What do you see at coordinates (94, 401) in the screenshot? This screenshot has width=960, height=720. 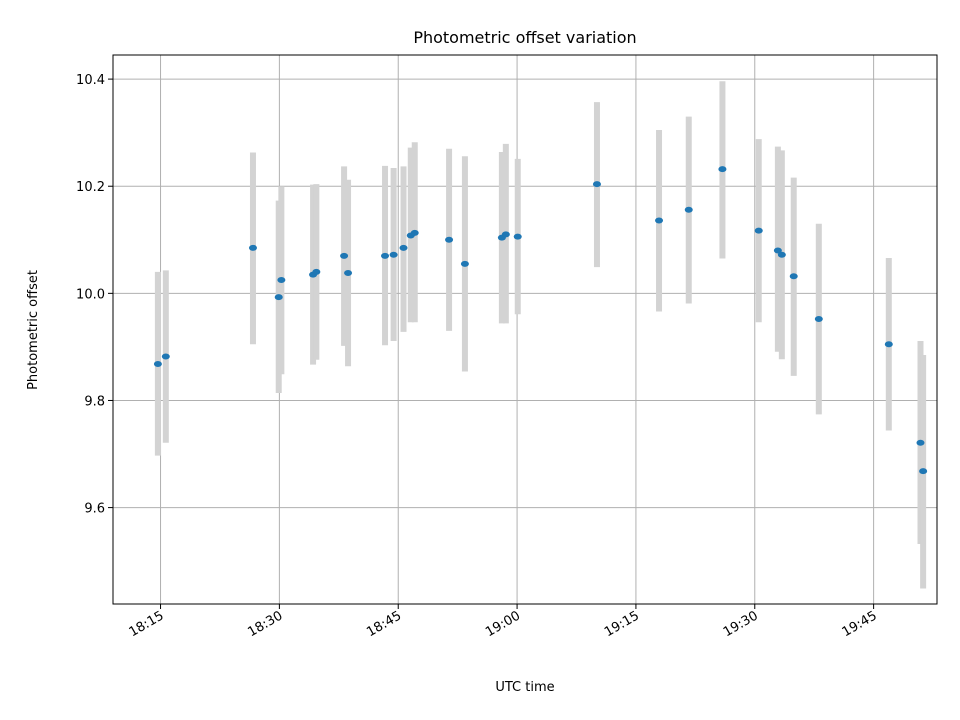 I see `y-tick-label: 9.8` at bounding box center [94, 401].